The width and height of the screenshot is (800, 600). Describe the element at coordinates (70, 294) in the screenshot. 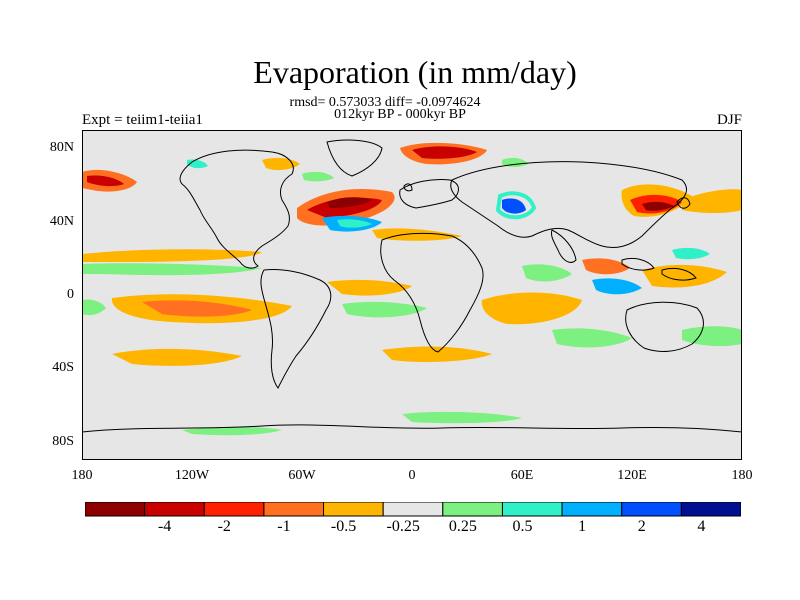

I see `lat-label-0: 0` at that location.